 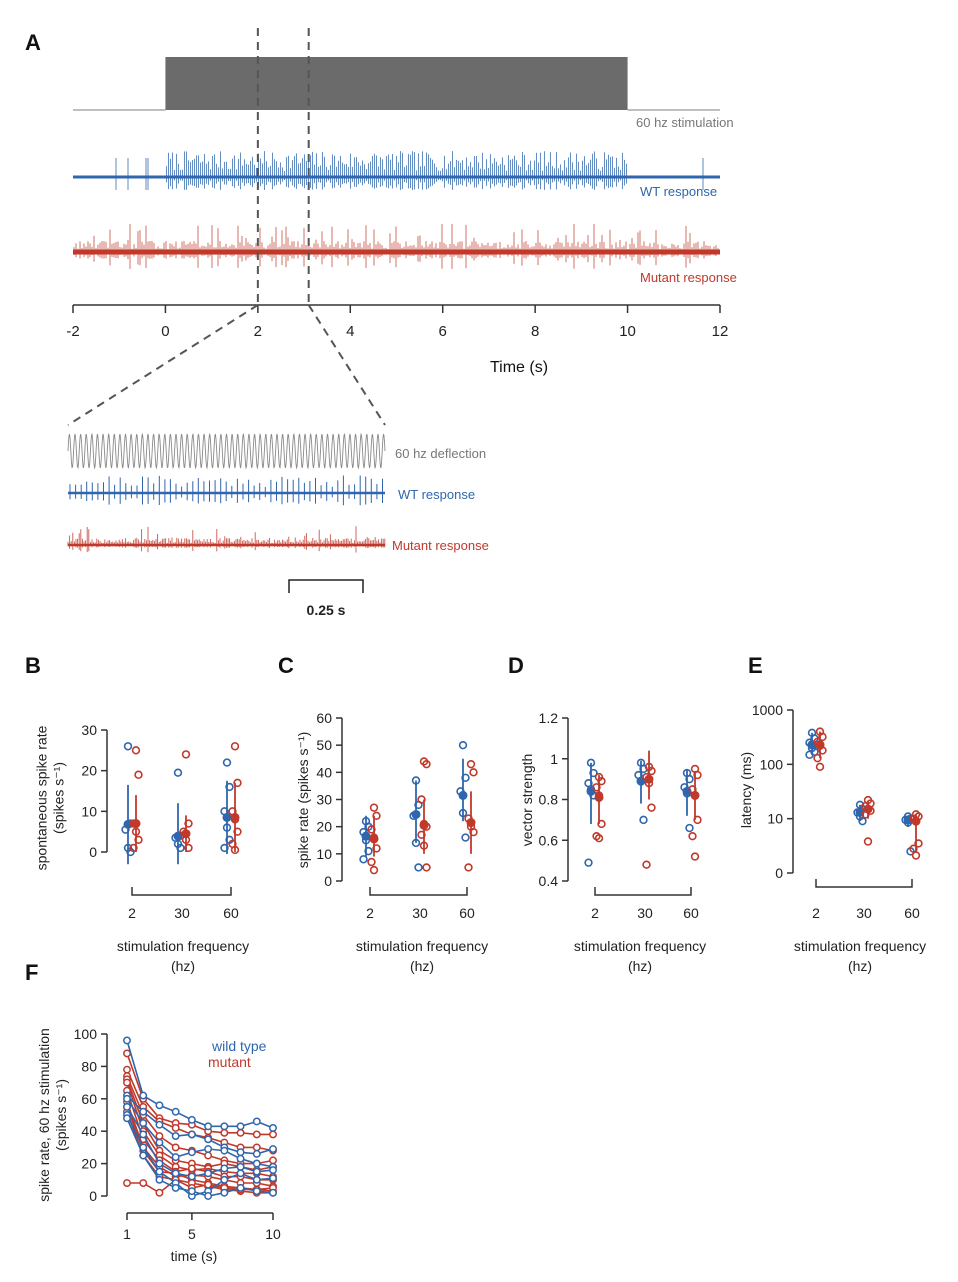 I want to click on time-axis-title: Time (s), so click(x=519, y=367).